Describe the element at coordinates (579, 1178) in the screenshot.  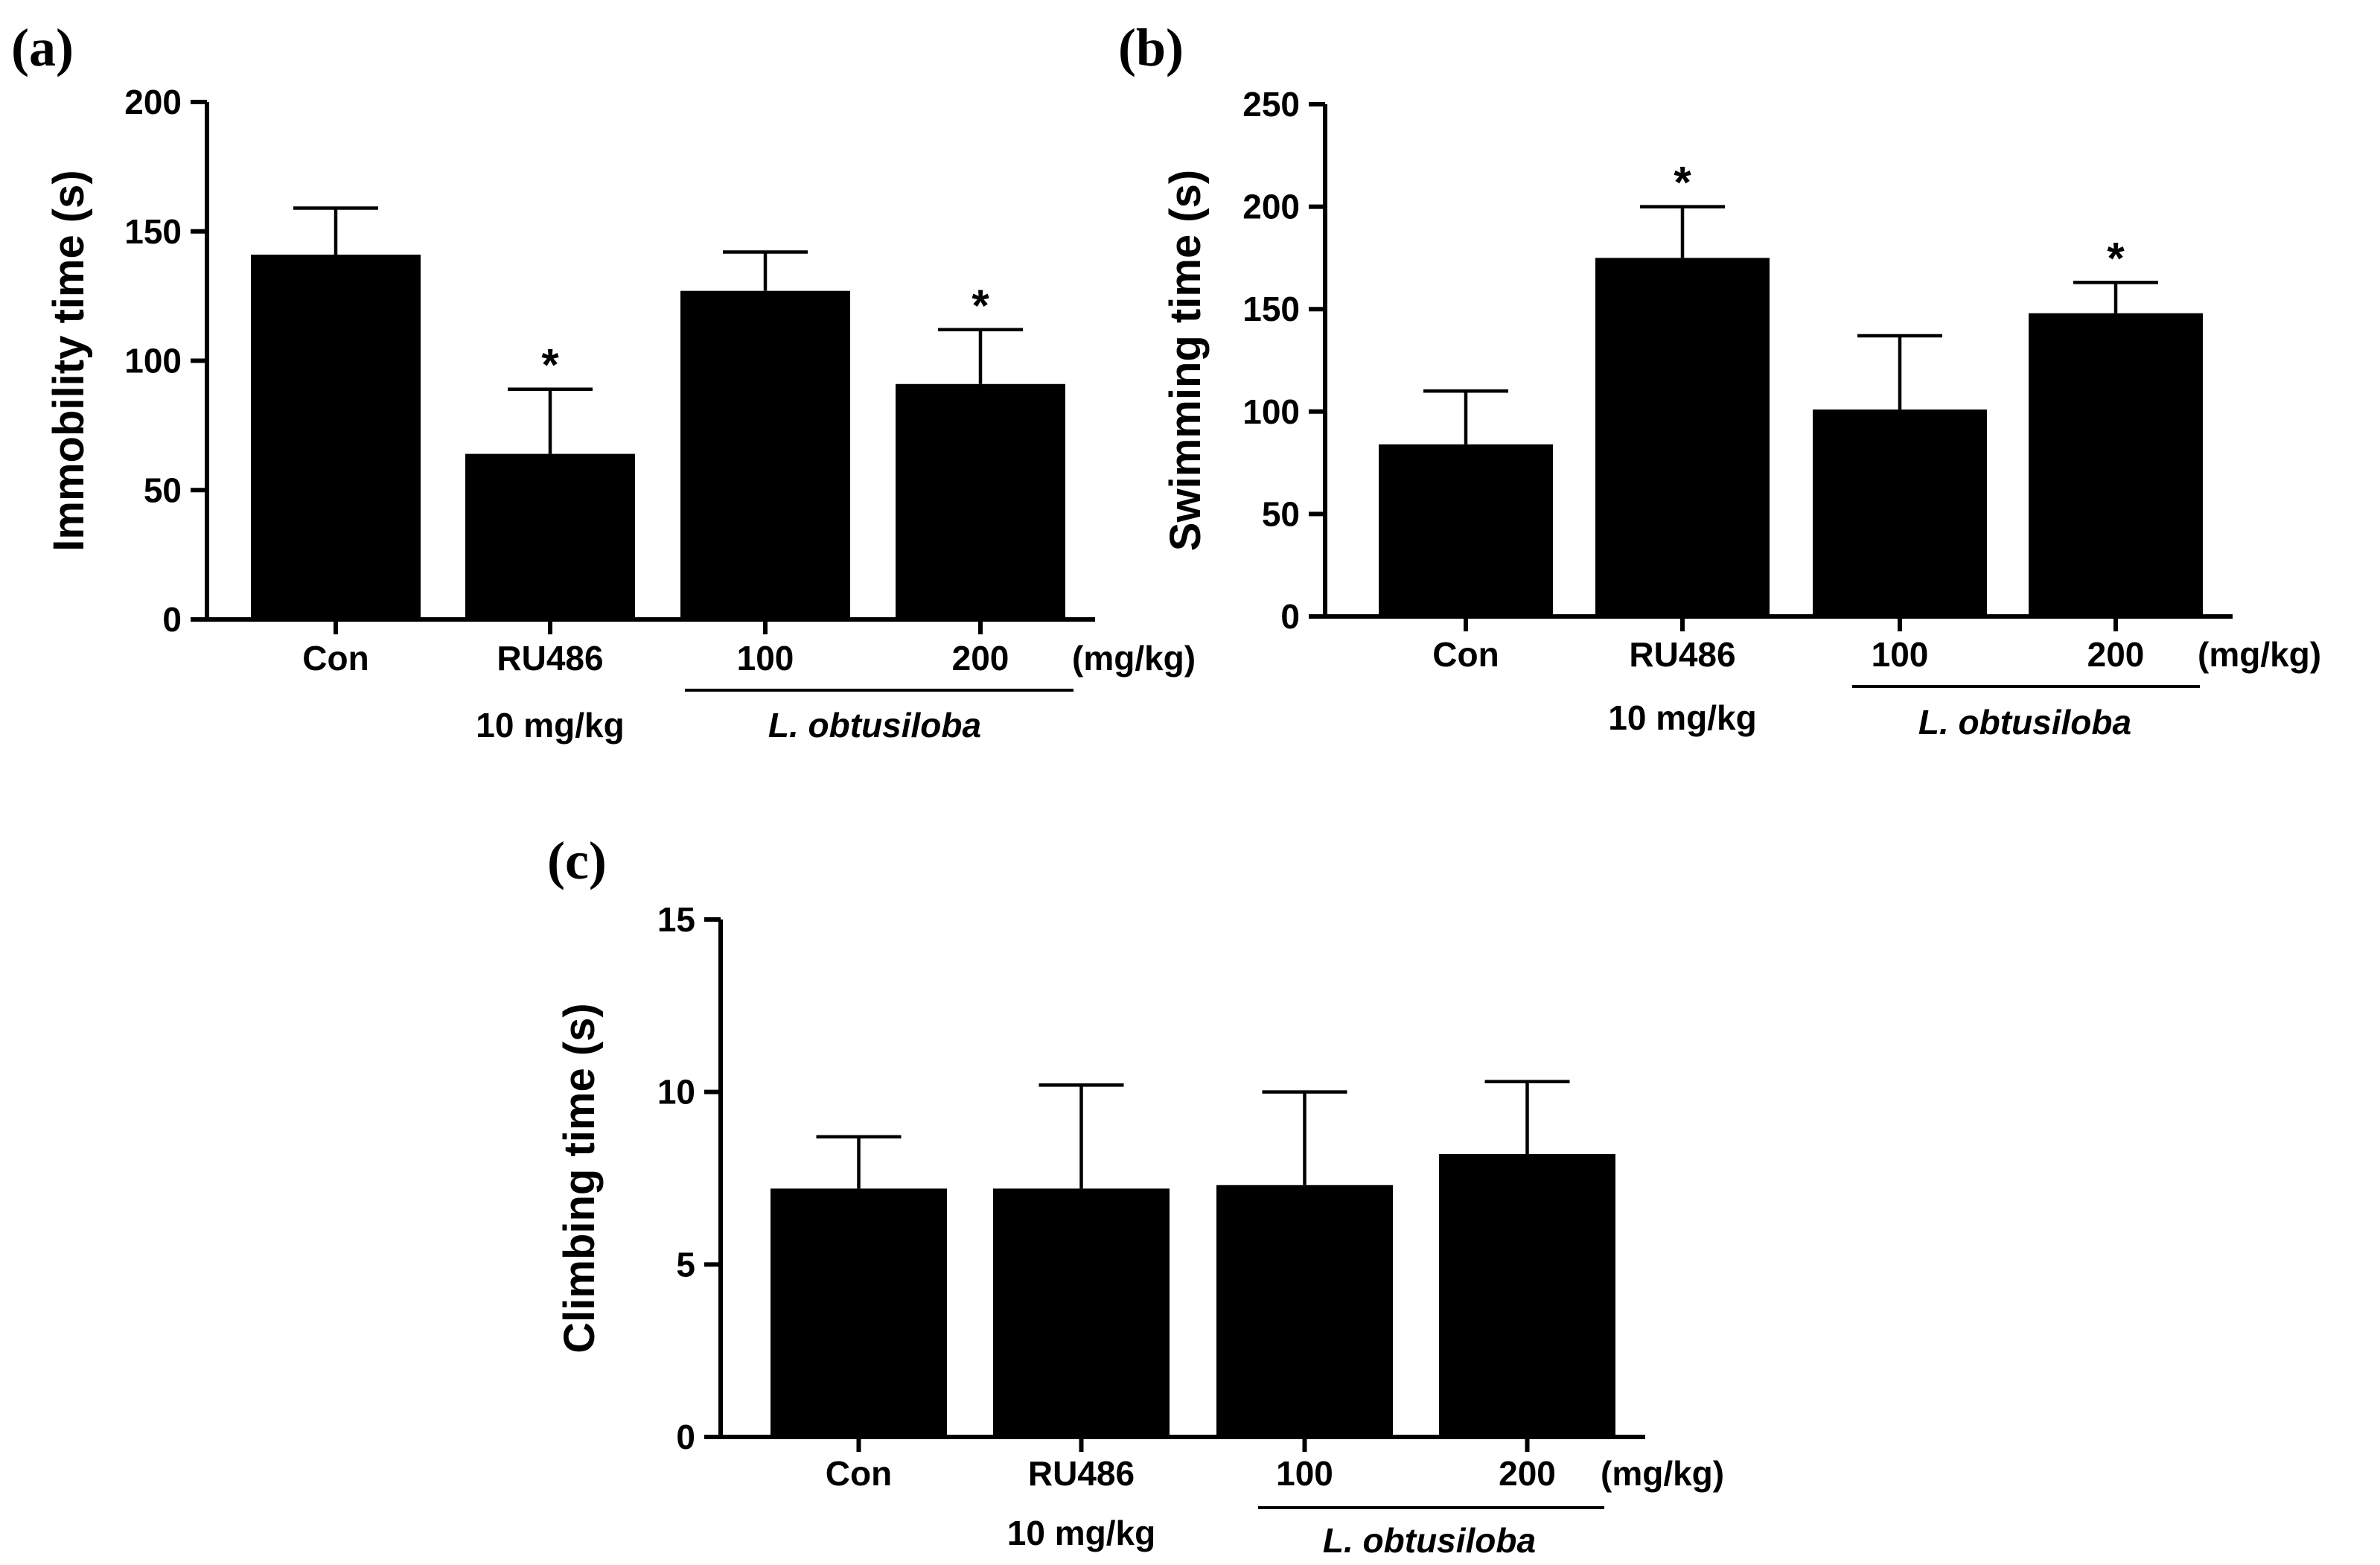
I see `y-axis-title: Climbing time (s)` at that location.